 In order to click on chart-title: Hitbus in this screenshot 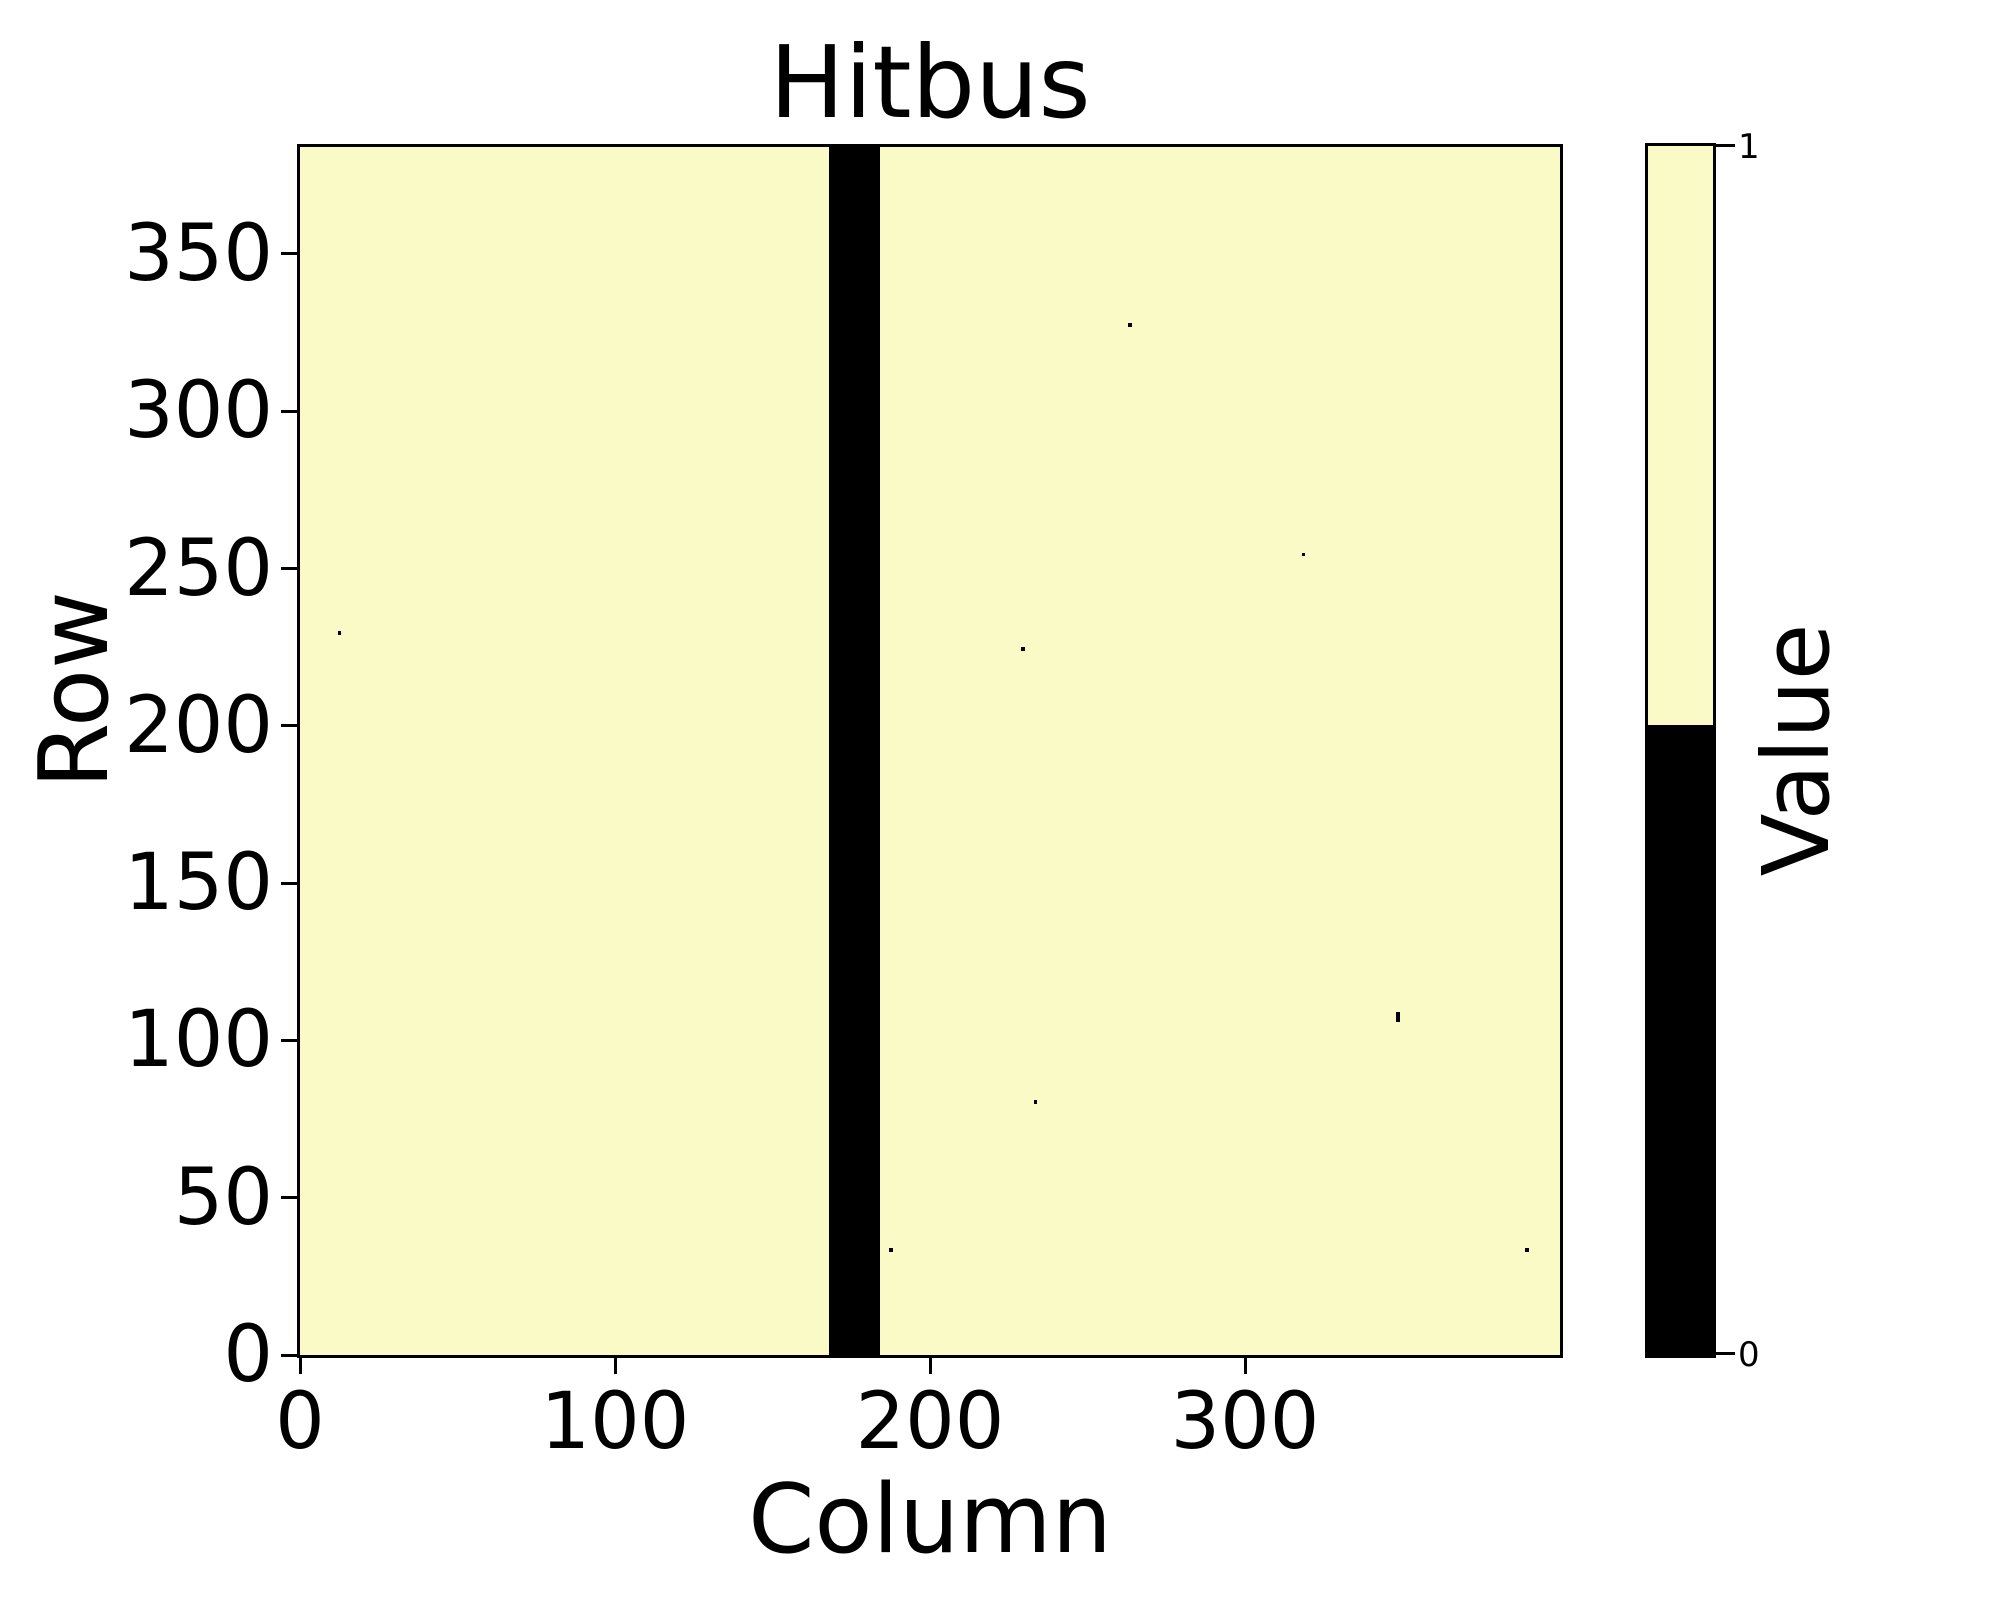, I will do `click(930, 82)`.